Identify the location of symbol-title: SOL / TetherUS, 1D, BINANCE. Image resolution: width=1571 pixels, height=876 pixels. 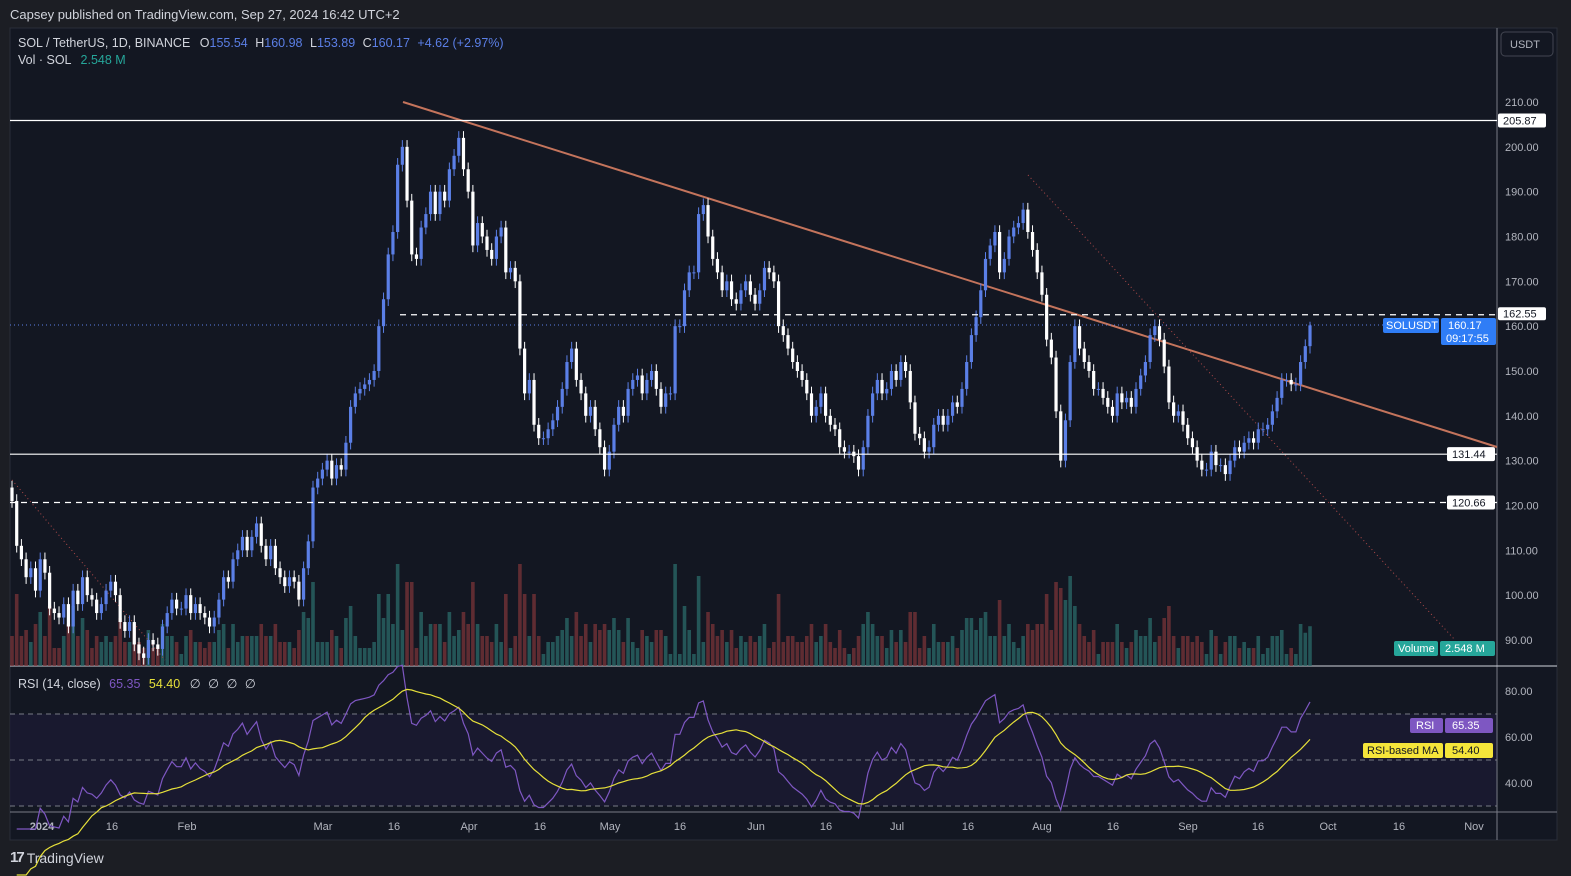
(104, 43).